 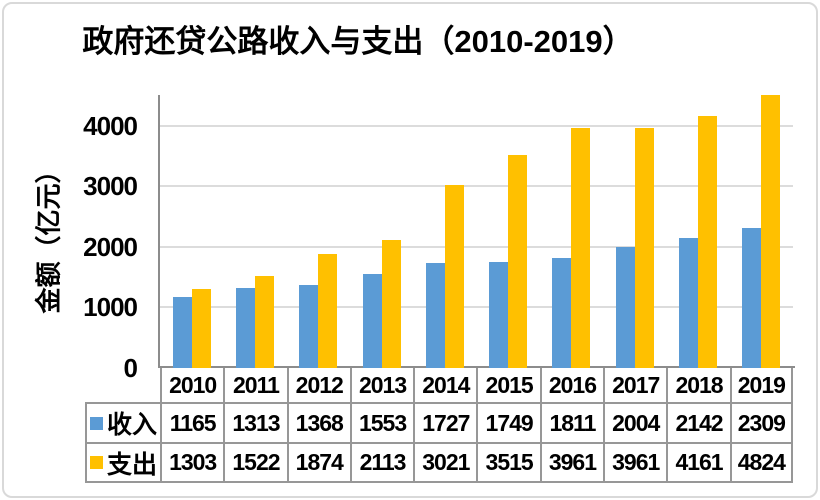 I want to click on year-cell: 2018, so click(x=697, y=385).